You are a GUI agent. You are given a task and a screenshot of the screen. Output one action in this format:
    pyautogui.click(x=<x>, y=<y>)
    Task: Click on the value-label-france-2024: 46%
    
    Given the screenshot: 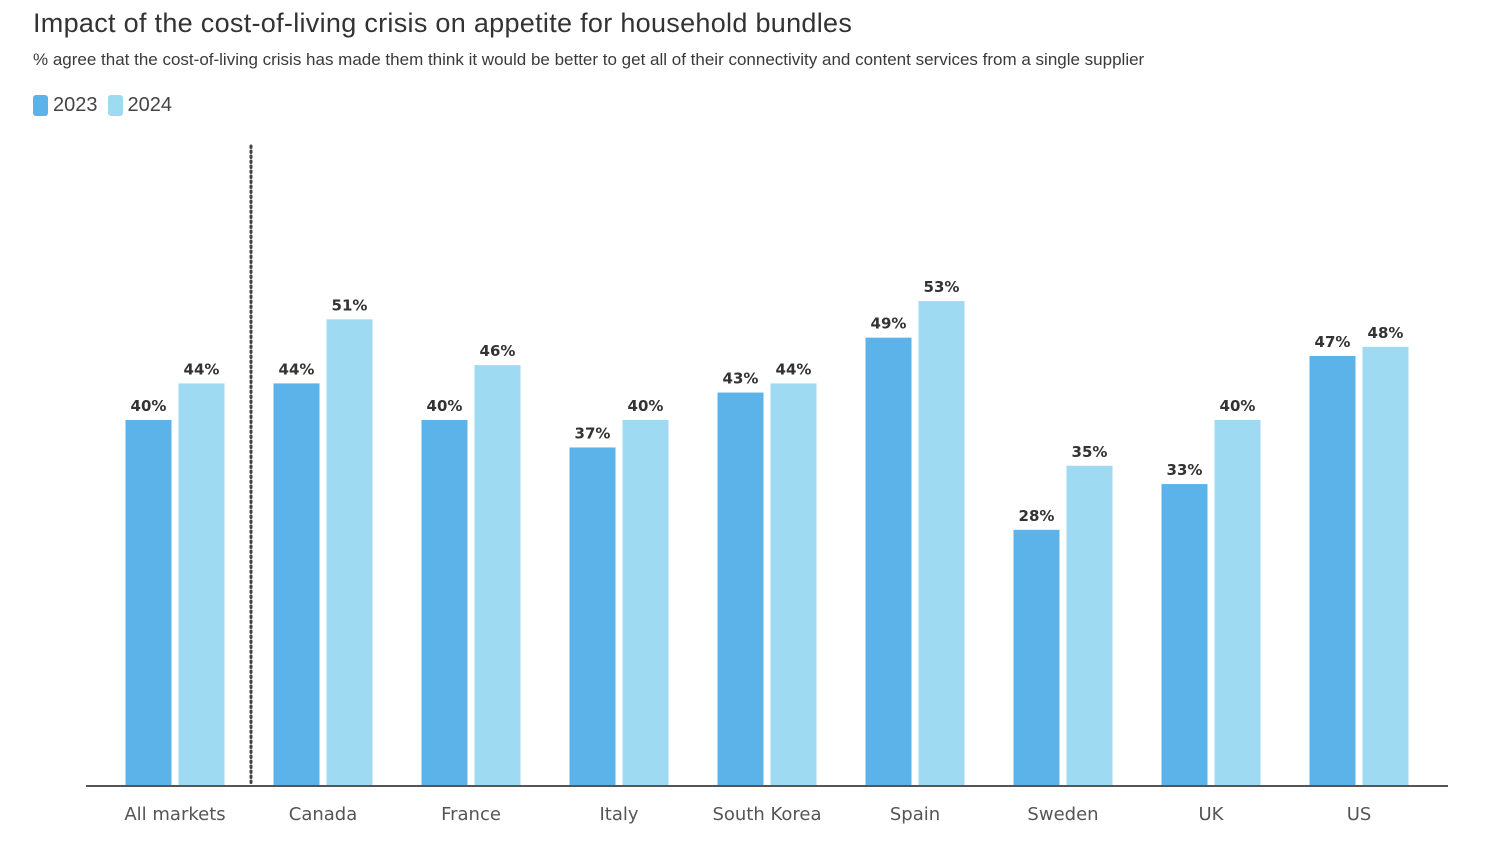 What is the action you would take?
    pyautogui.click(x=498, y=351)
    